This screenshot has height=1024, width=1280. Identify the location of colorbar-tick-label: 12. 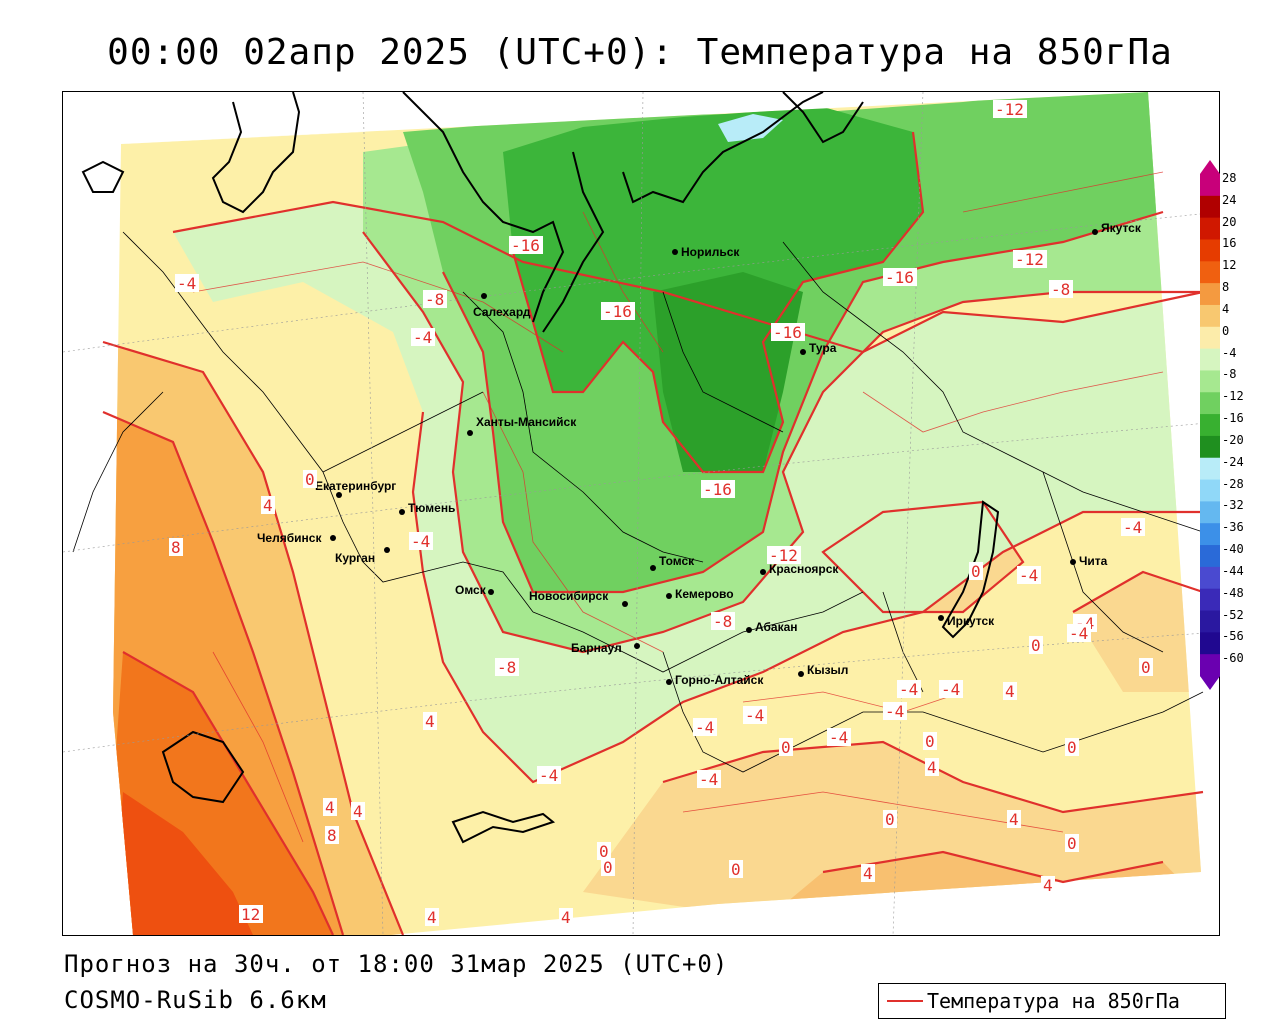
(1229, 265).